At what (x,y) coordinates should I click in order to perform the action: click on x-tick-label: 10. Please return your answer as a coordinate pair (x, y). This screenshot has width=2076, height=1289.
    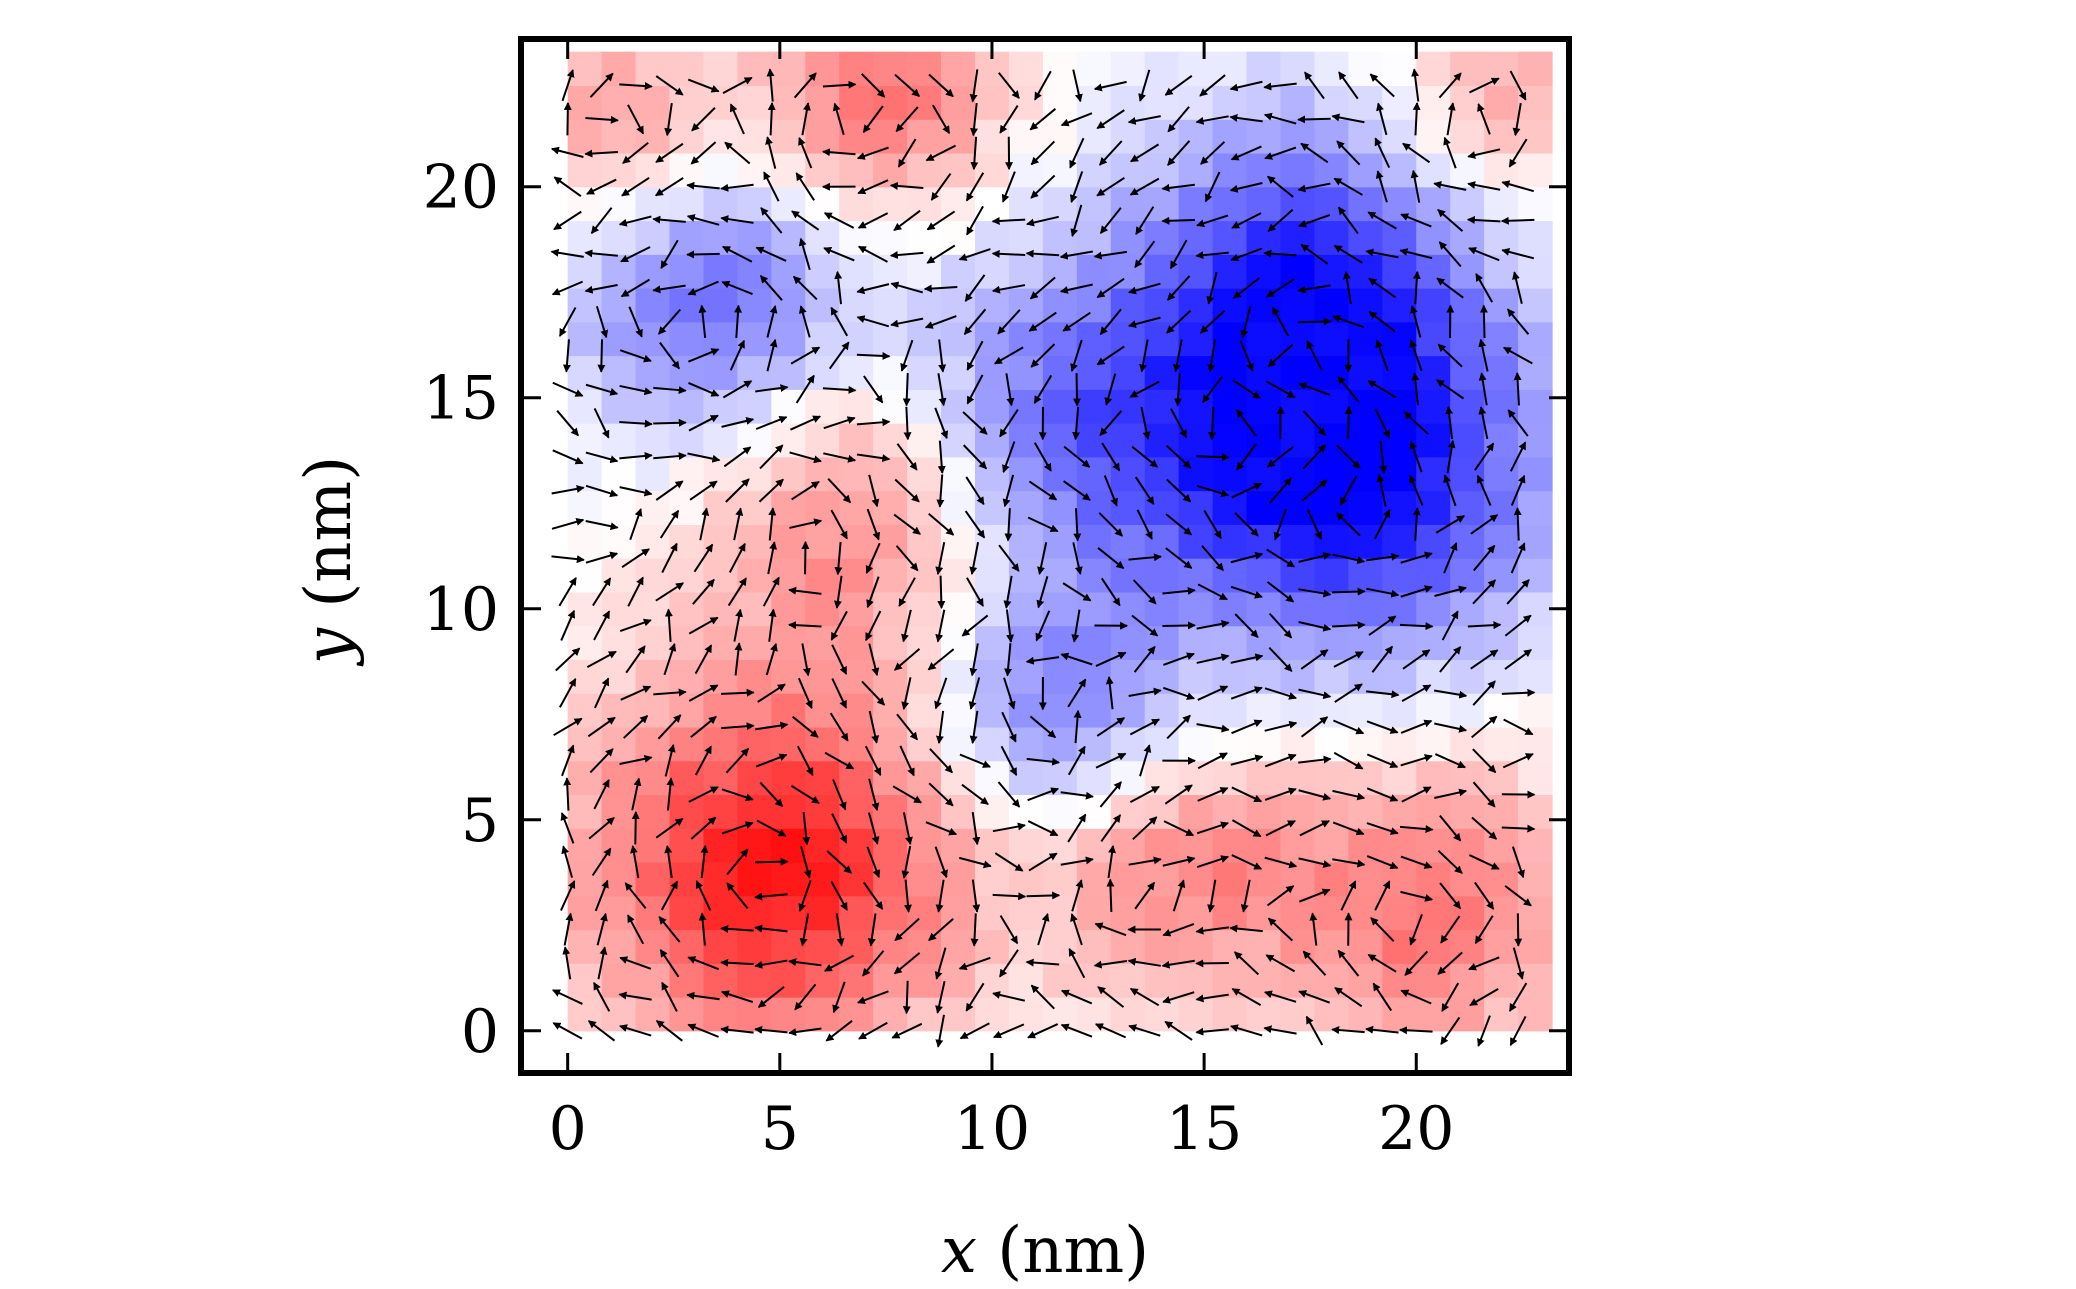
    Looking at the image, I should click on (992, 1129).